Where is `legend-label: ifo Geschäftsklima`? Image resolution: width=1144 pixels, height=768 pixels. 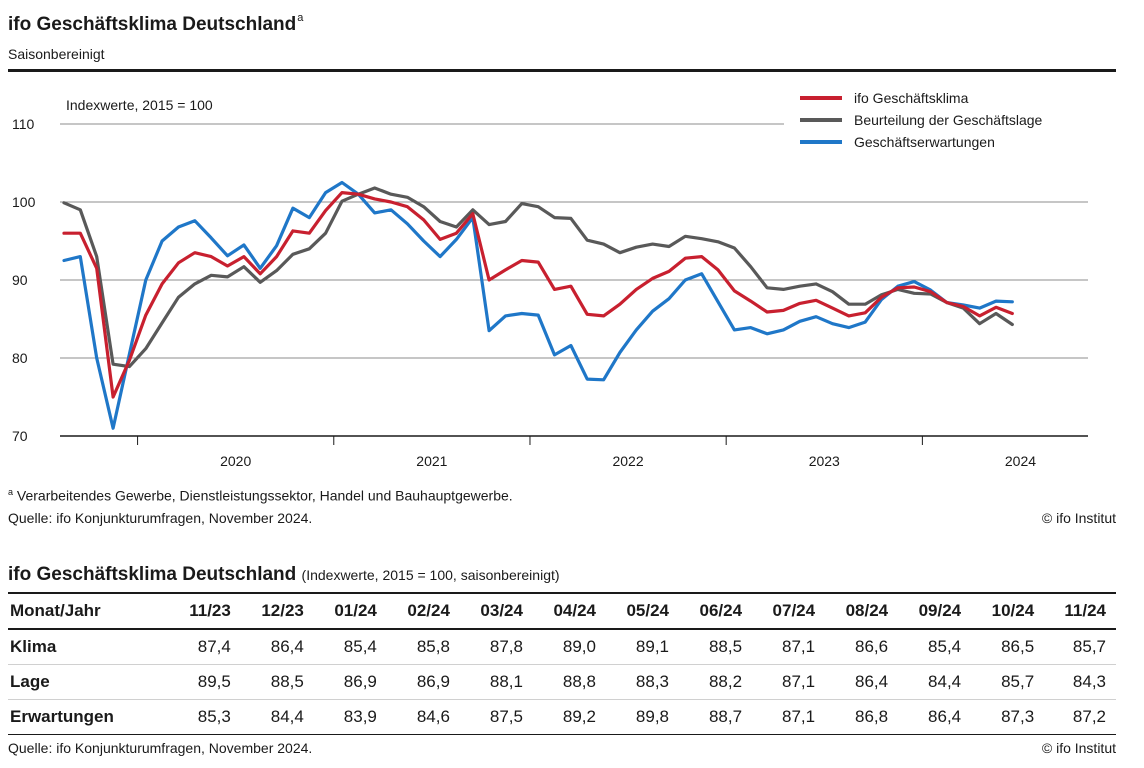
legend-label: ifo Geschäftsklima is located at coordinates (911, 98).